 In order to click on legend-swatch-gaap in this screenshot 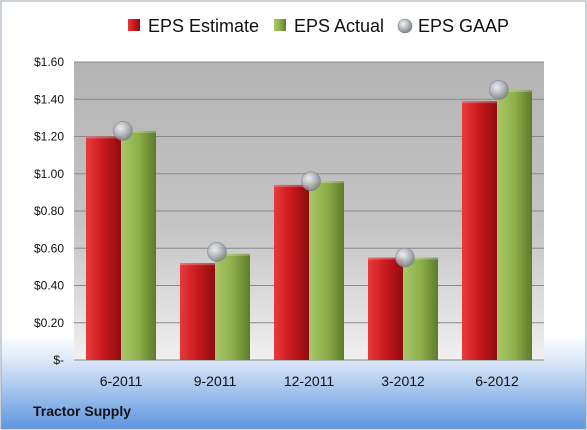, I will do `click(405, 26)`.